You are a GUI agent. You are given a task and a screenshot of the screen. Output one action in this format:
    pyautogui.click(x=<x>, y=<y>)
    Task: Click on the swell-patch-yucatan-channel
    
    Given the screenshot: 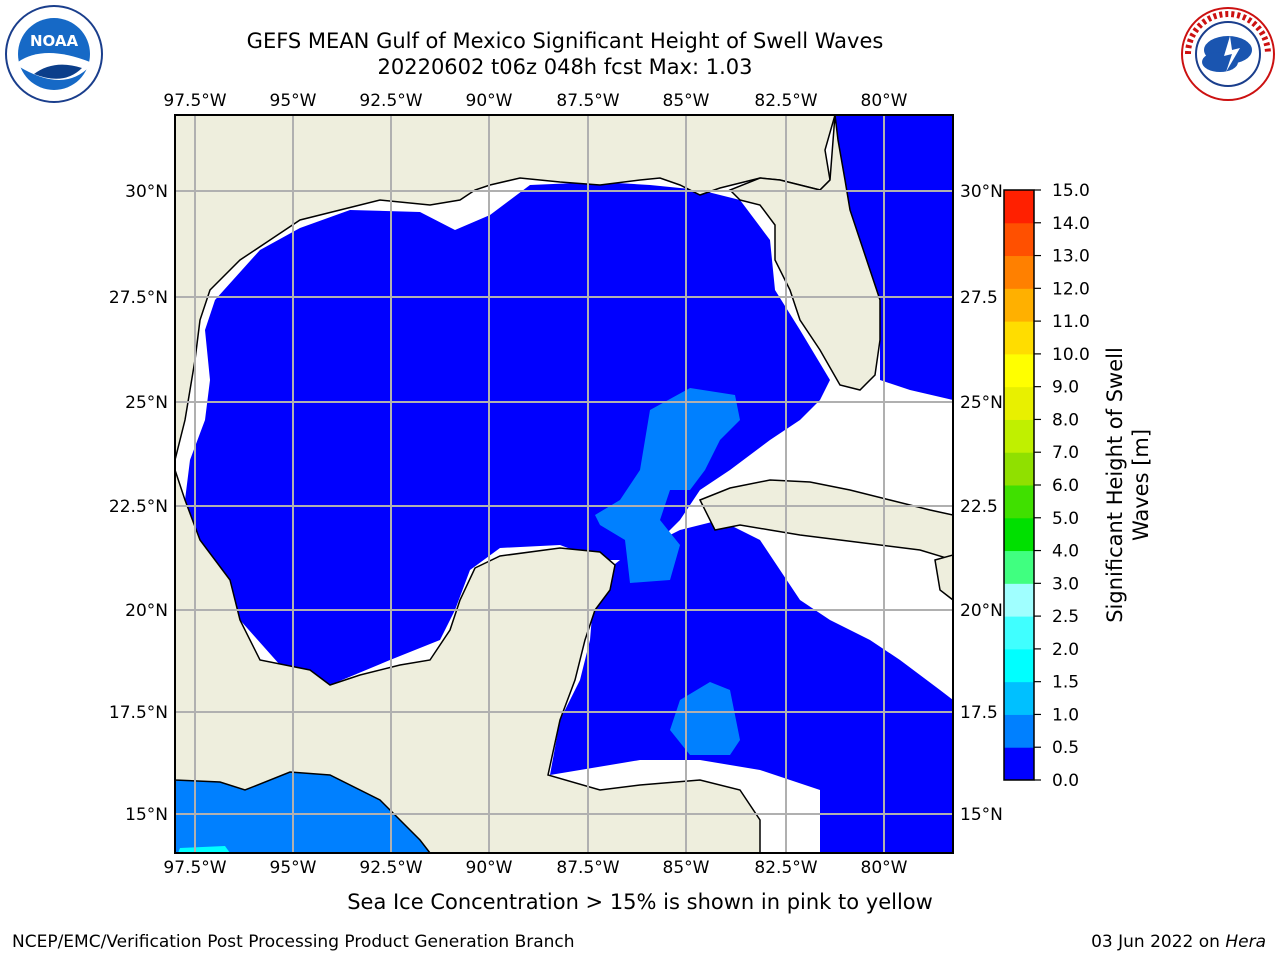 What is the action you would take?
    pyautogui.click(x=667, y=485)
    